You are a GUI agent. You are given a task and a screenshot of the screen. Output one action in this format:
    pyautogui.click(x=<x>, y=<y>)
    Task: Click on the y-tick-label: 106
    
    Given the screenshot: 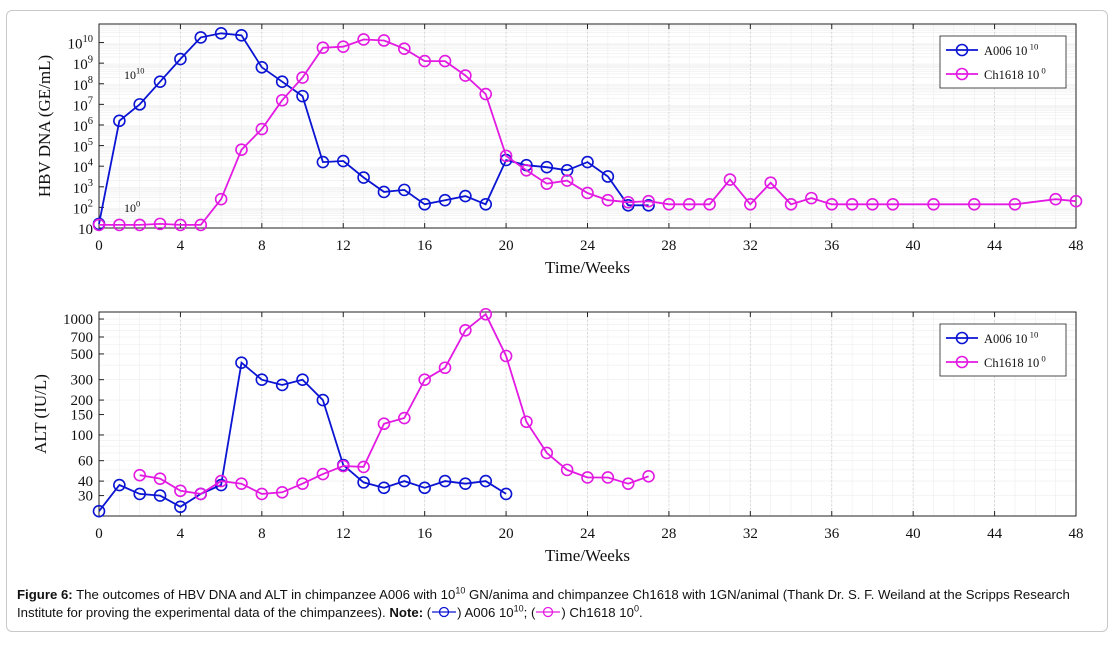 What is the action you would take?
    pyautogui.click(x=83, y=125)
    